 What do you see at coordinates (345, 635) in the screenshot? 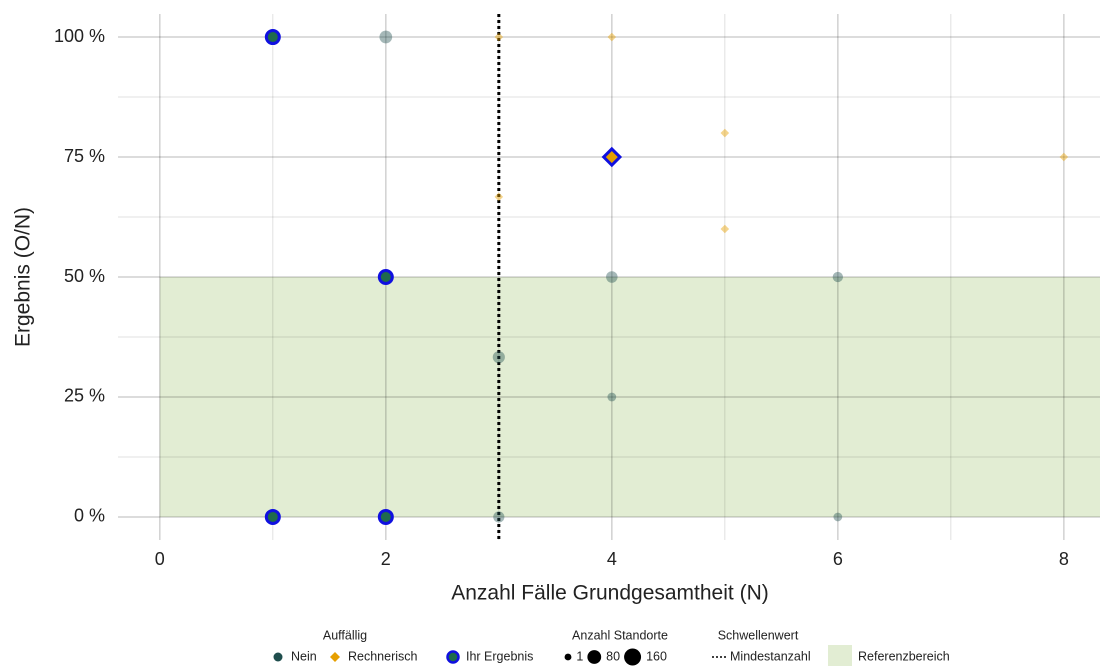
I see `legend-title: Auffällig` at bounding box center [345, 635].